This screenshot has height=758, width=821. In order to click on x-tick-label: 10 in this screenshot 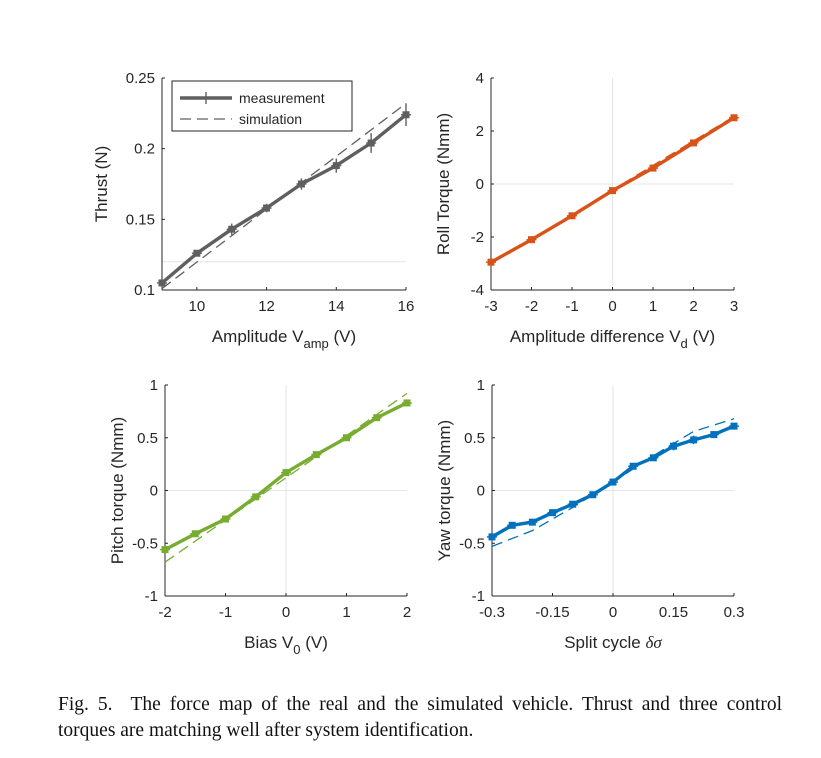, I will do `click(197, 306)`.